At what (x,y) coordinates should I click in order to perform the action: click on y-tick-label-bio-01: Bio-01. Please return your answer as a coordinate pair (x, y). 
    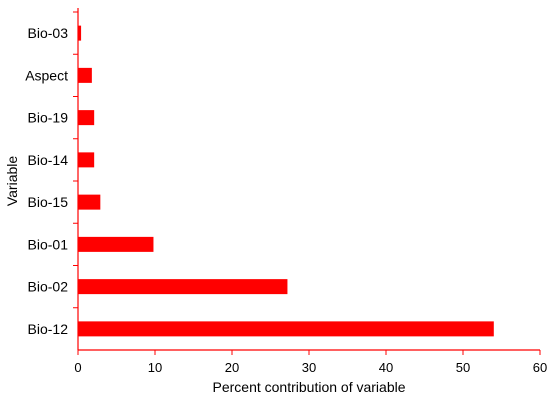
    Looking at the image, I should click on (48, 244).